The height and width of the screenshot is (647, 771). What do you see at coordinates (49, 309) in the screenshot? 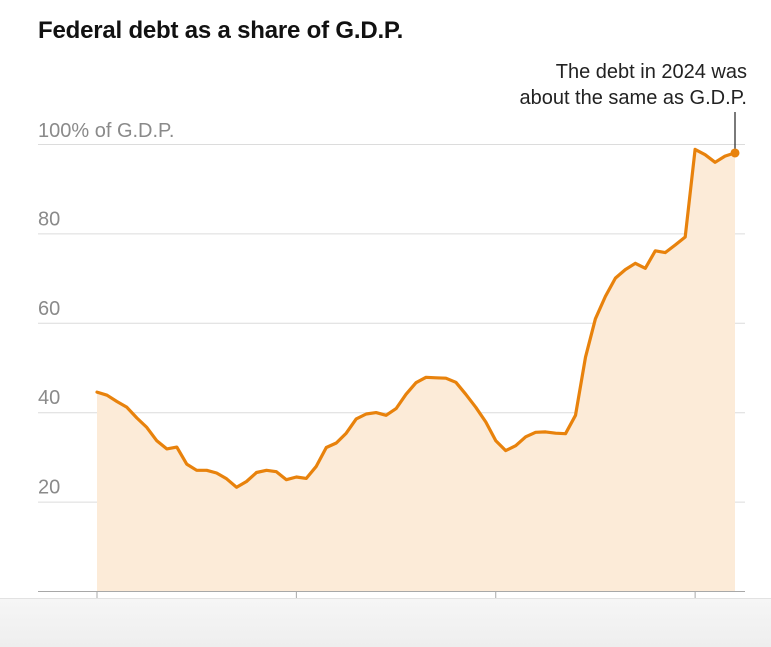
I see `y-tick-label: 60` at bounding box center [49, 309].